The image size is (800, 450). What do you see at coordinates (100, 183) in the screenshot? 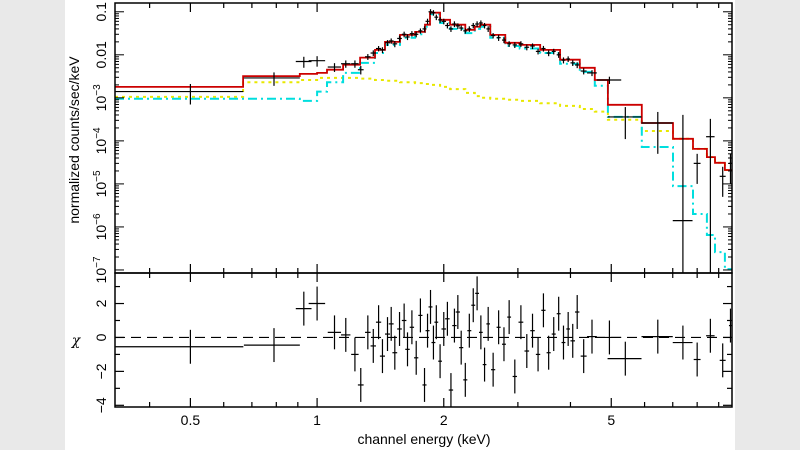
I see `y-tick-label: 10−5` at bounding box center [100, 183].